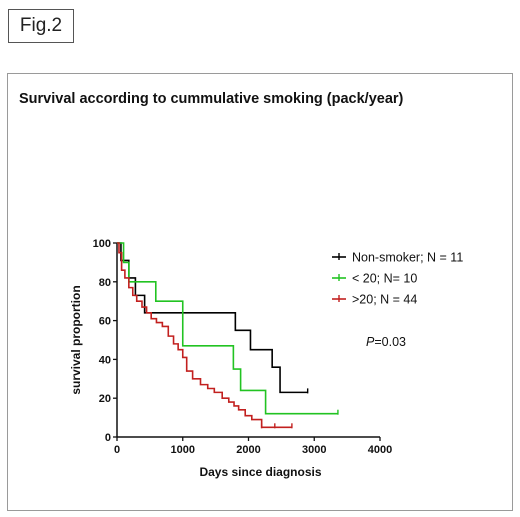  What do you see at coordinates (76, 339) in the screenshot?
I see `y-axis-title: survival proportion` at bounding box center [76, 339].